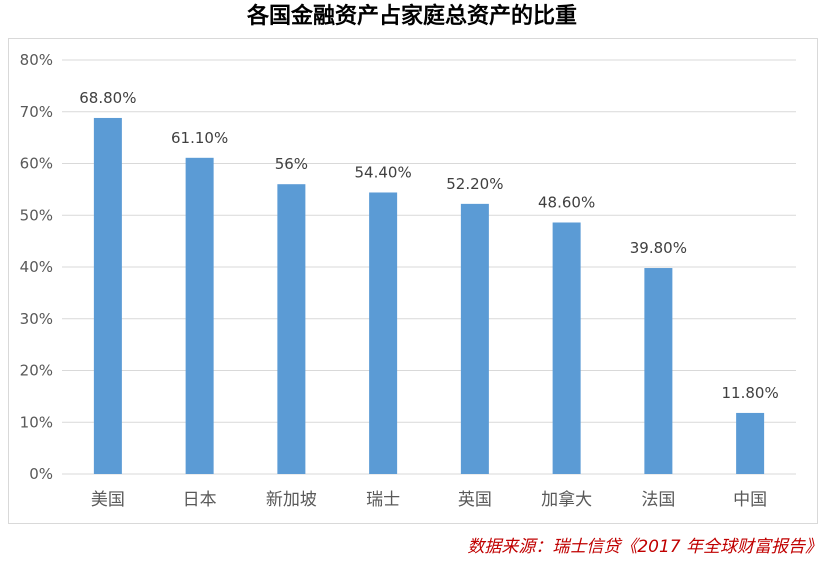 The width and height of the screenshot is (824, 561). What do you see at coordinates (474, 184) in the screenshot?
I see `data-label: 52.20%` at bounding box center [474, 184].